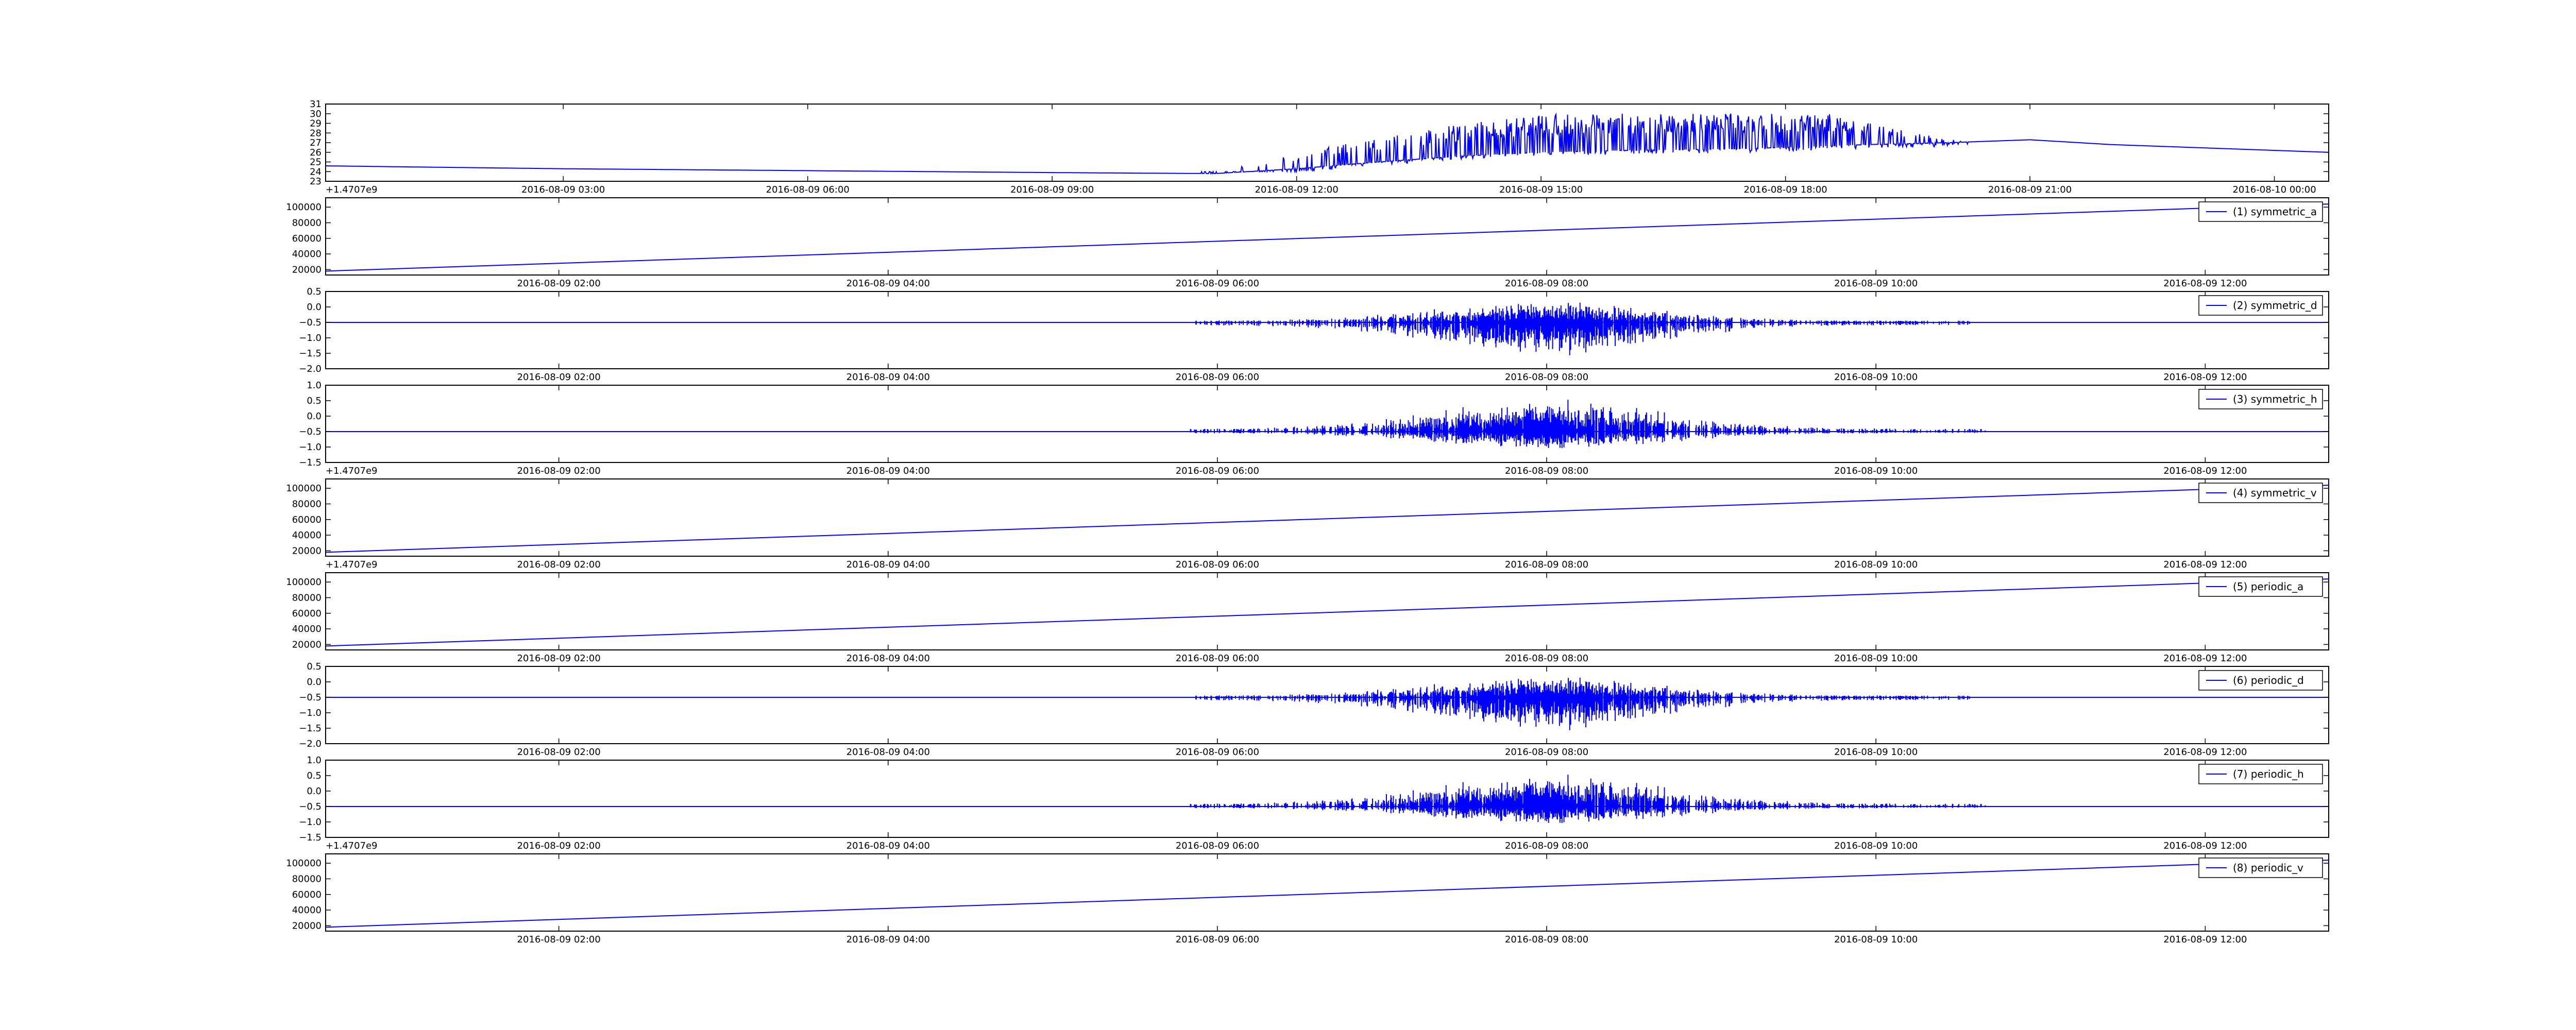  I want to click on legend: (3) symmetric_h, so click(2260, 399).